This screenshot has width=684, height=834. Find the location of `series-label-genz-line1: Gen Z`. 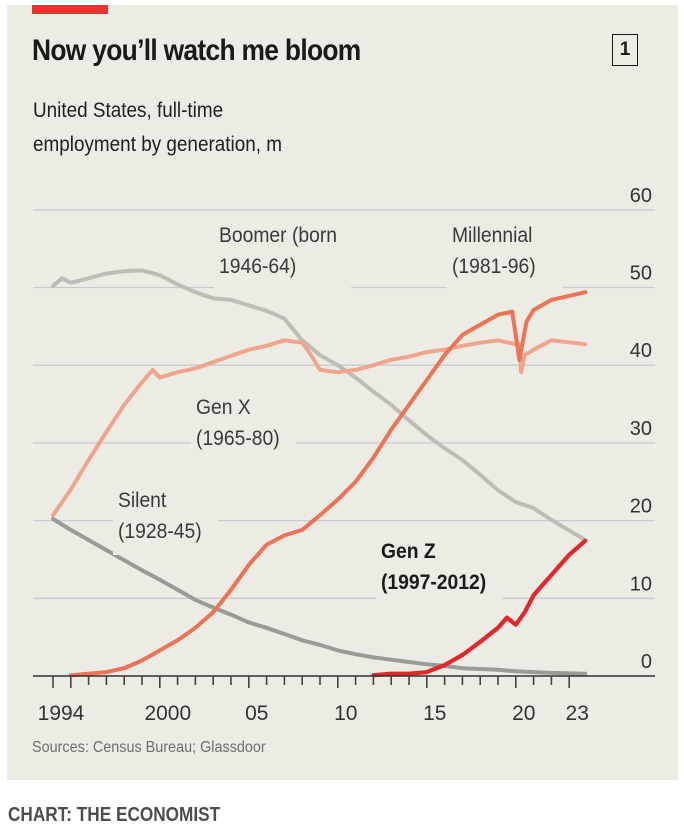

series-label-genz-line1: Gen Z is located at coordinates (408, 551).